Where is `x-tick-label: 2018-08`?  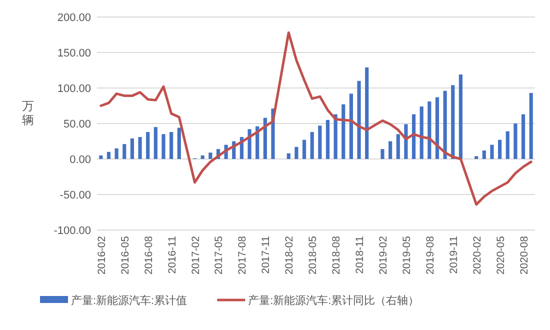
x-tick-label: 2018-08 is located at coordinates (336, 255).